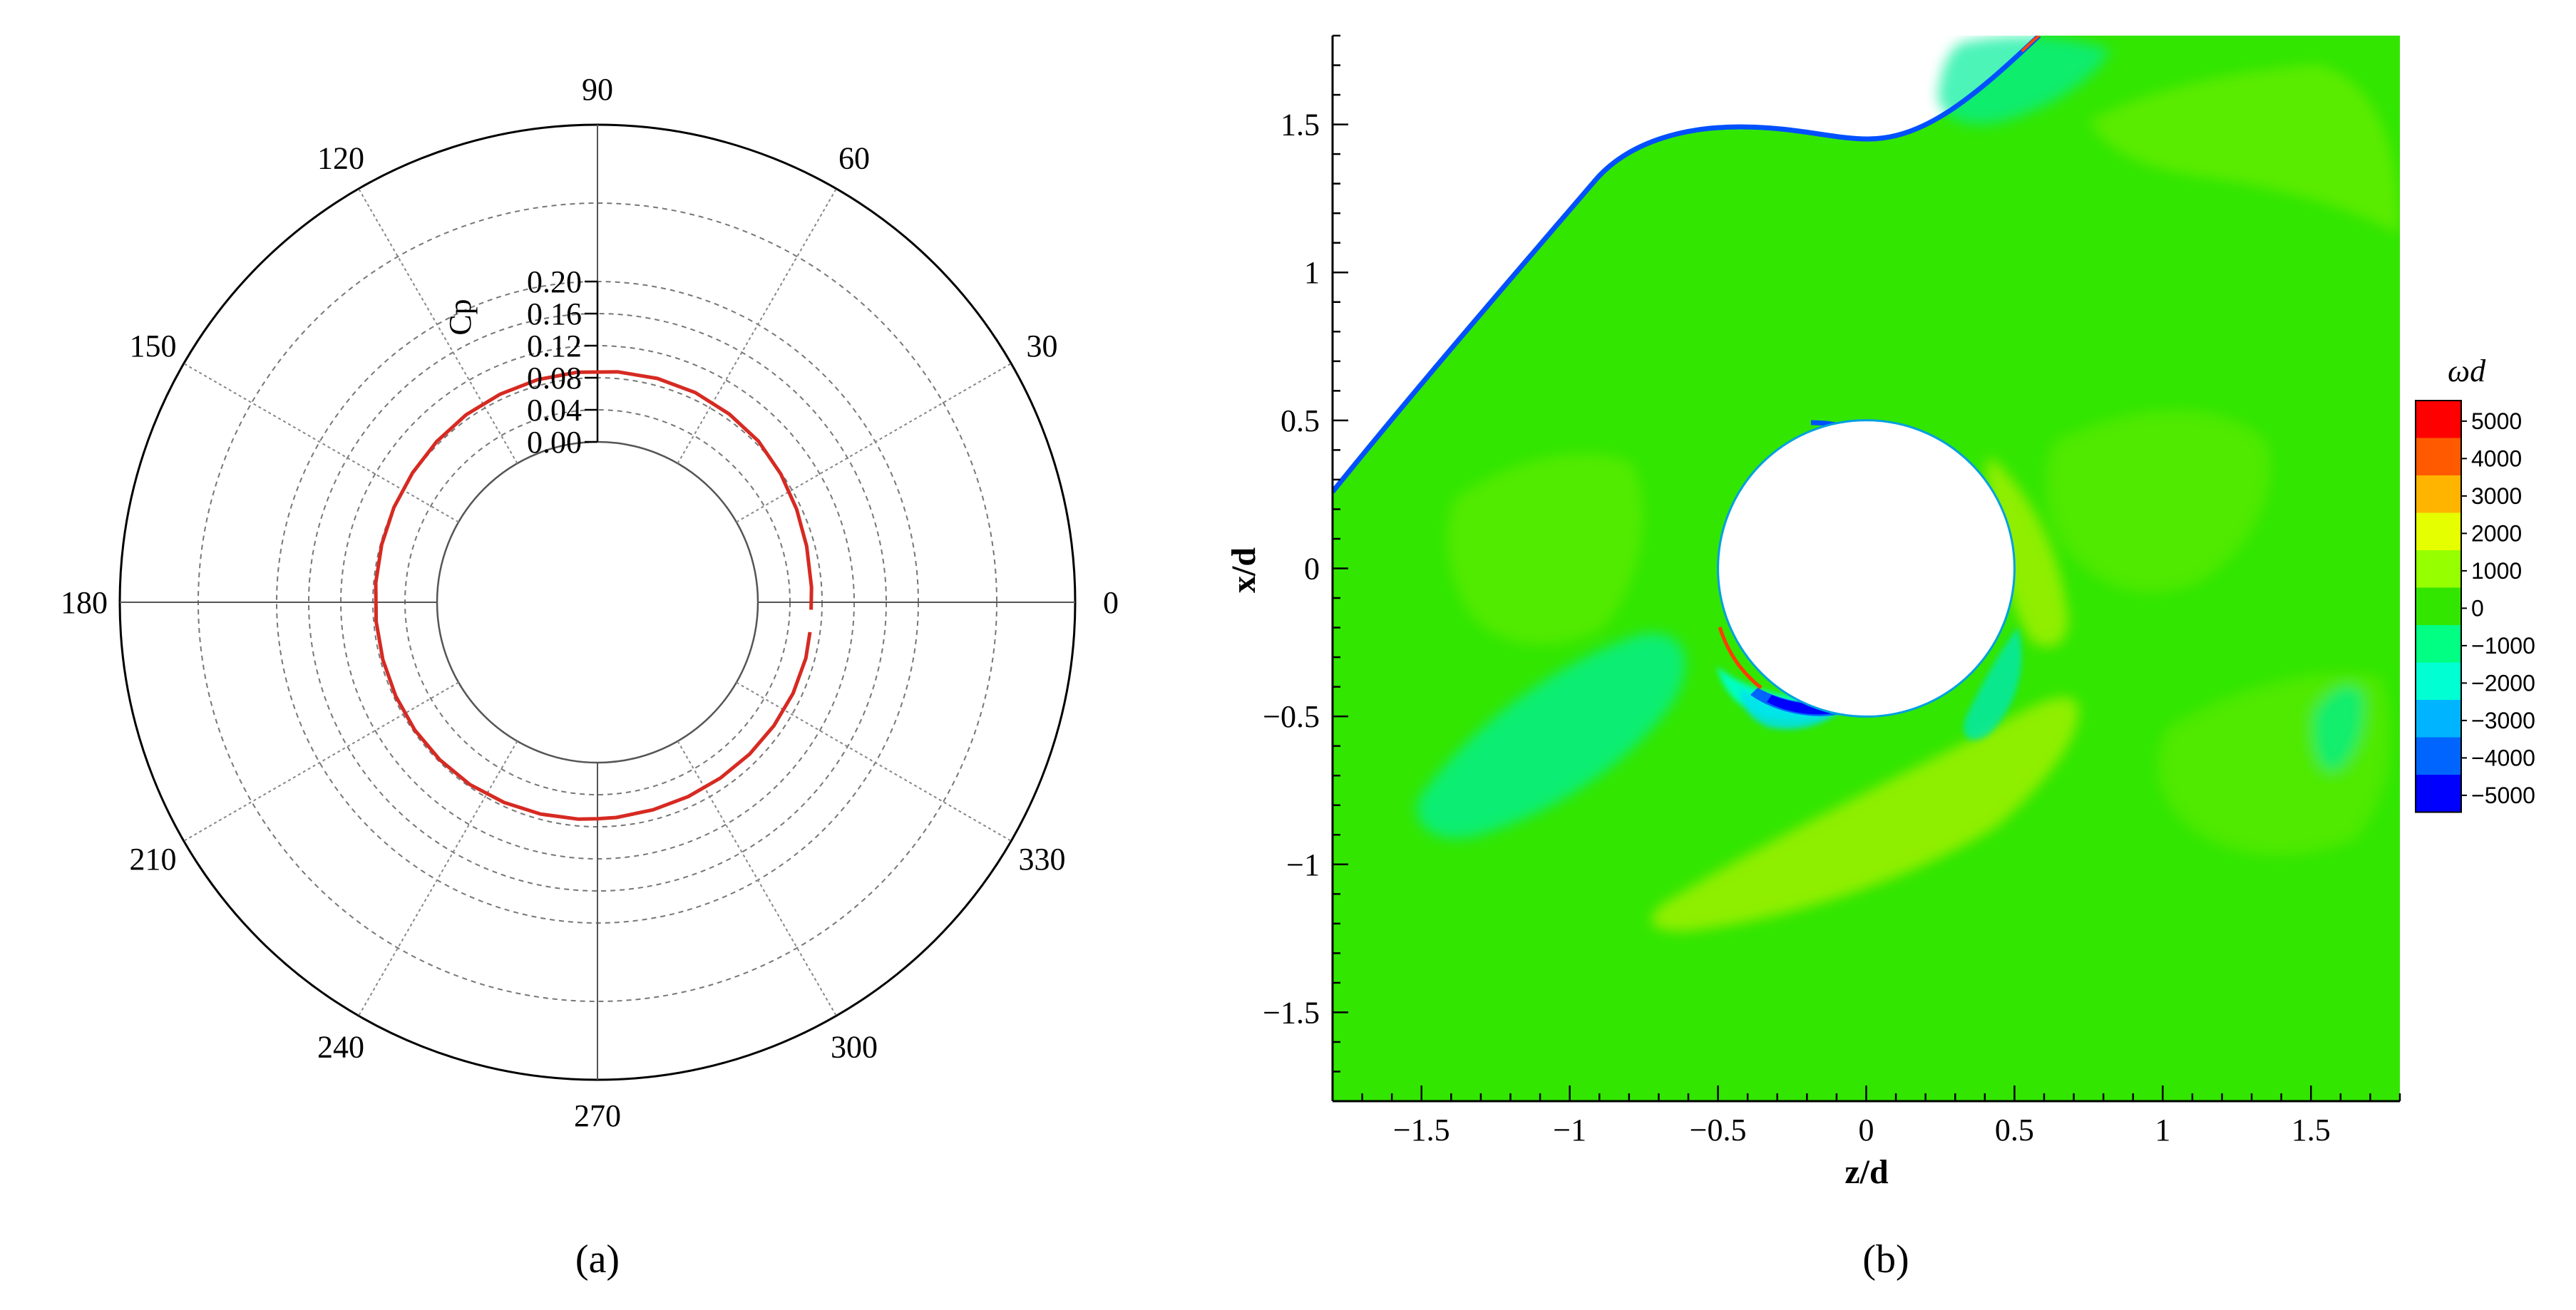  I want to click on y-tick-label: −1, so click(1303, 864).